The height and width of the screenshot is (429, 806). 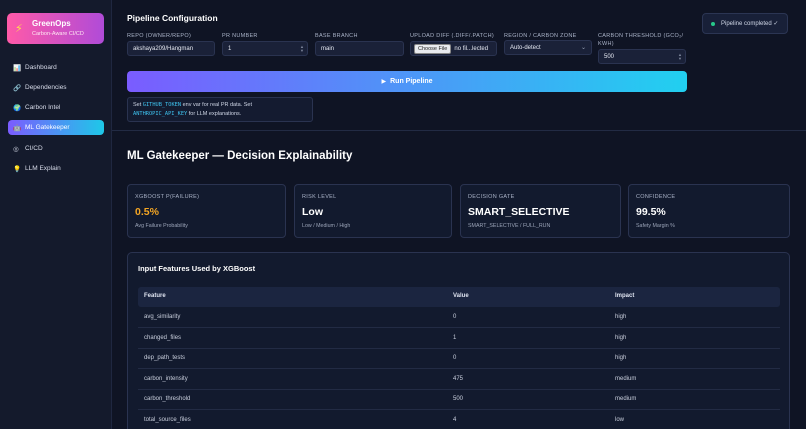 I want to click on column-header-impact: Impact, so click(x=625, y=296).